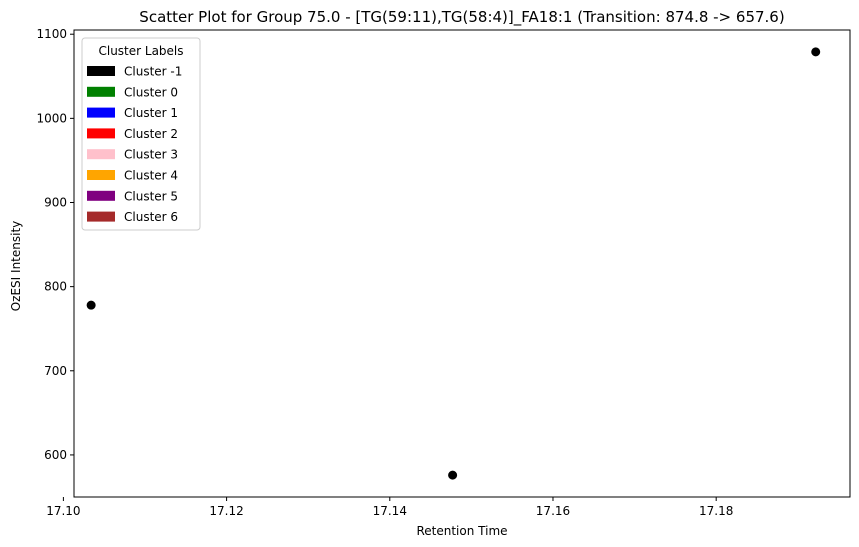  Describe the element at coordinates (51, 118) in the screenshot. I see `y-tick-label: 1000` at that location.